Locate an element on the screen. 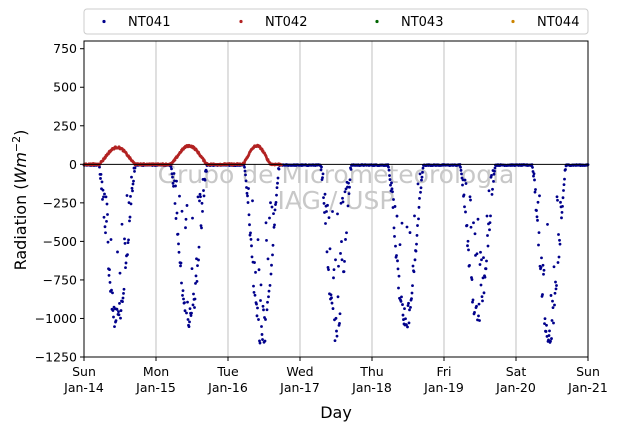 The height and width of the screenshot is (431, 620). legend-label-NT042: NT042 is located at coordinates (286, 22).